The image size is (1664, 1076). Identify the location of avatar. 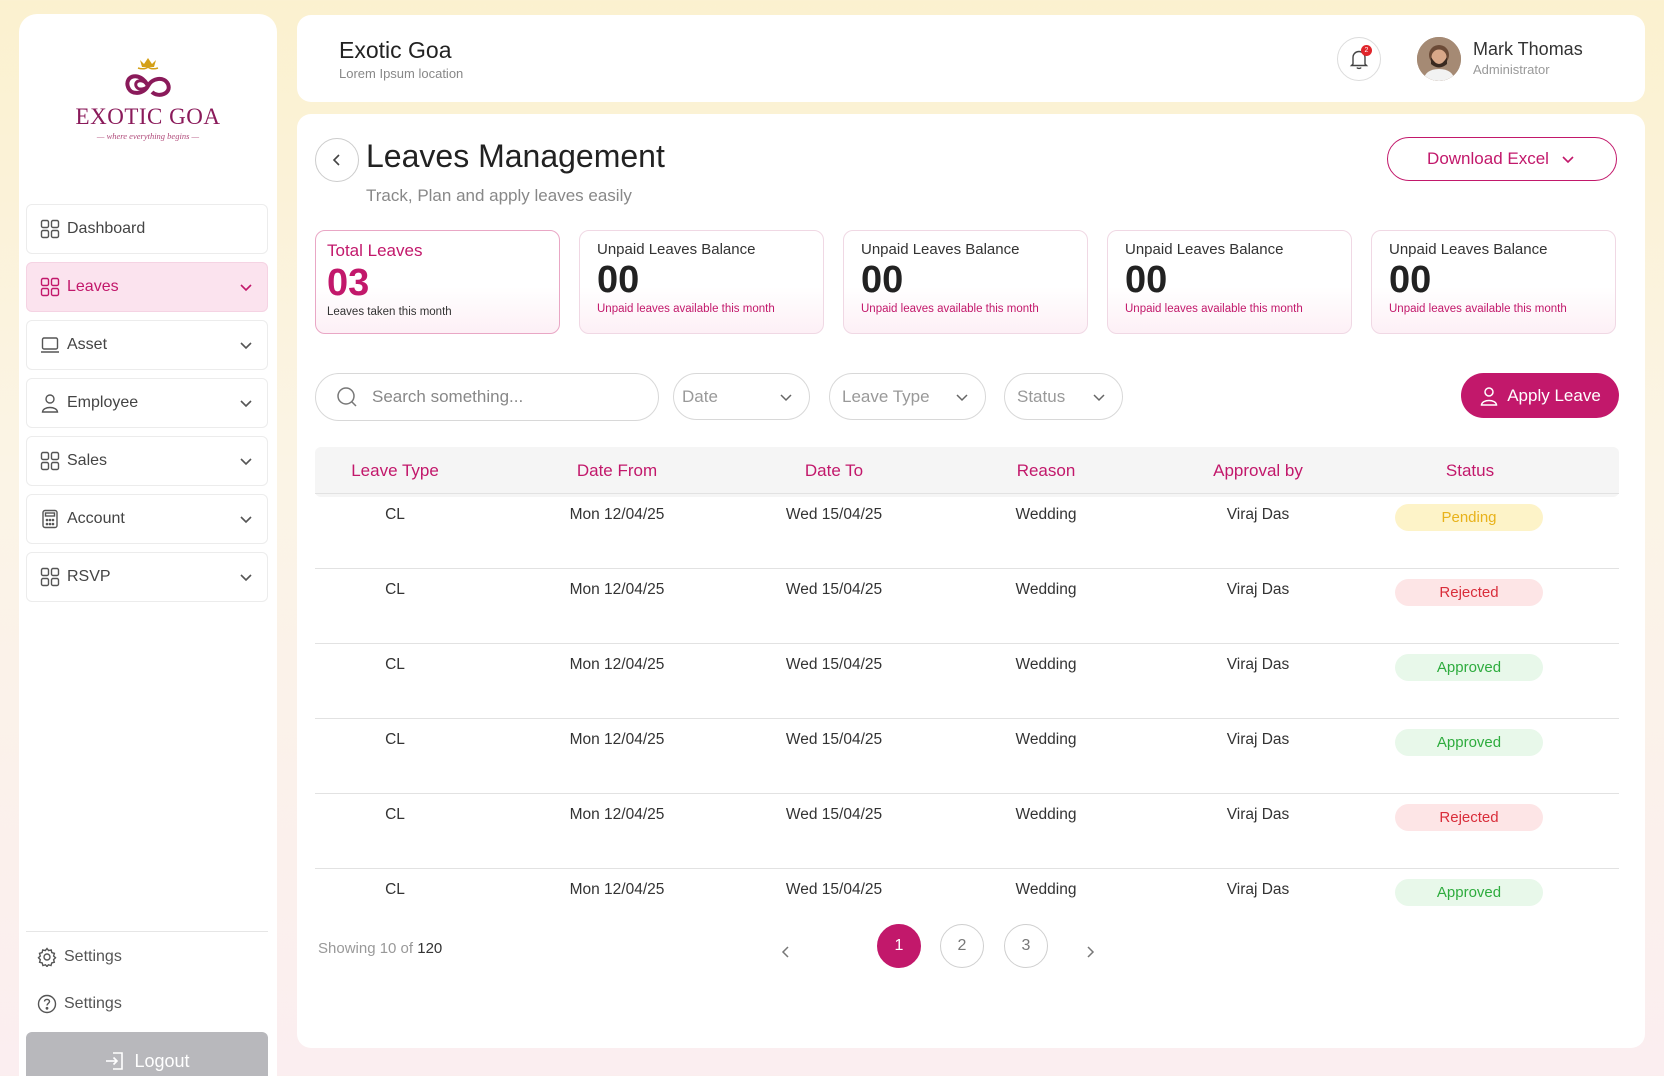
(1439, 59).